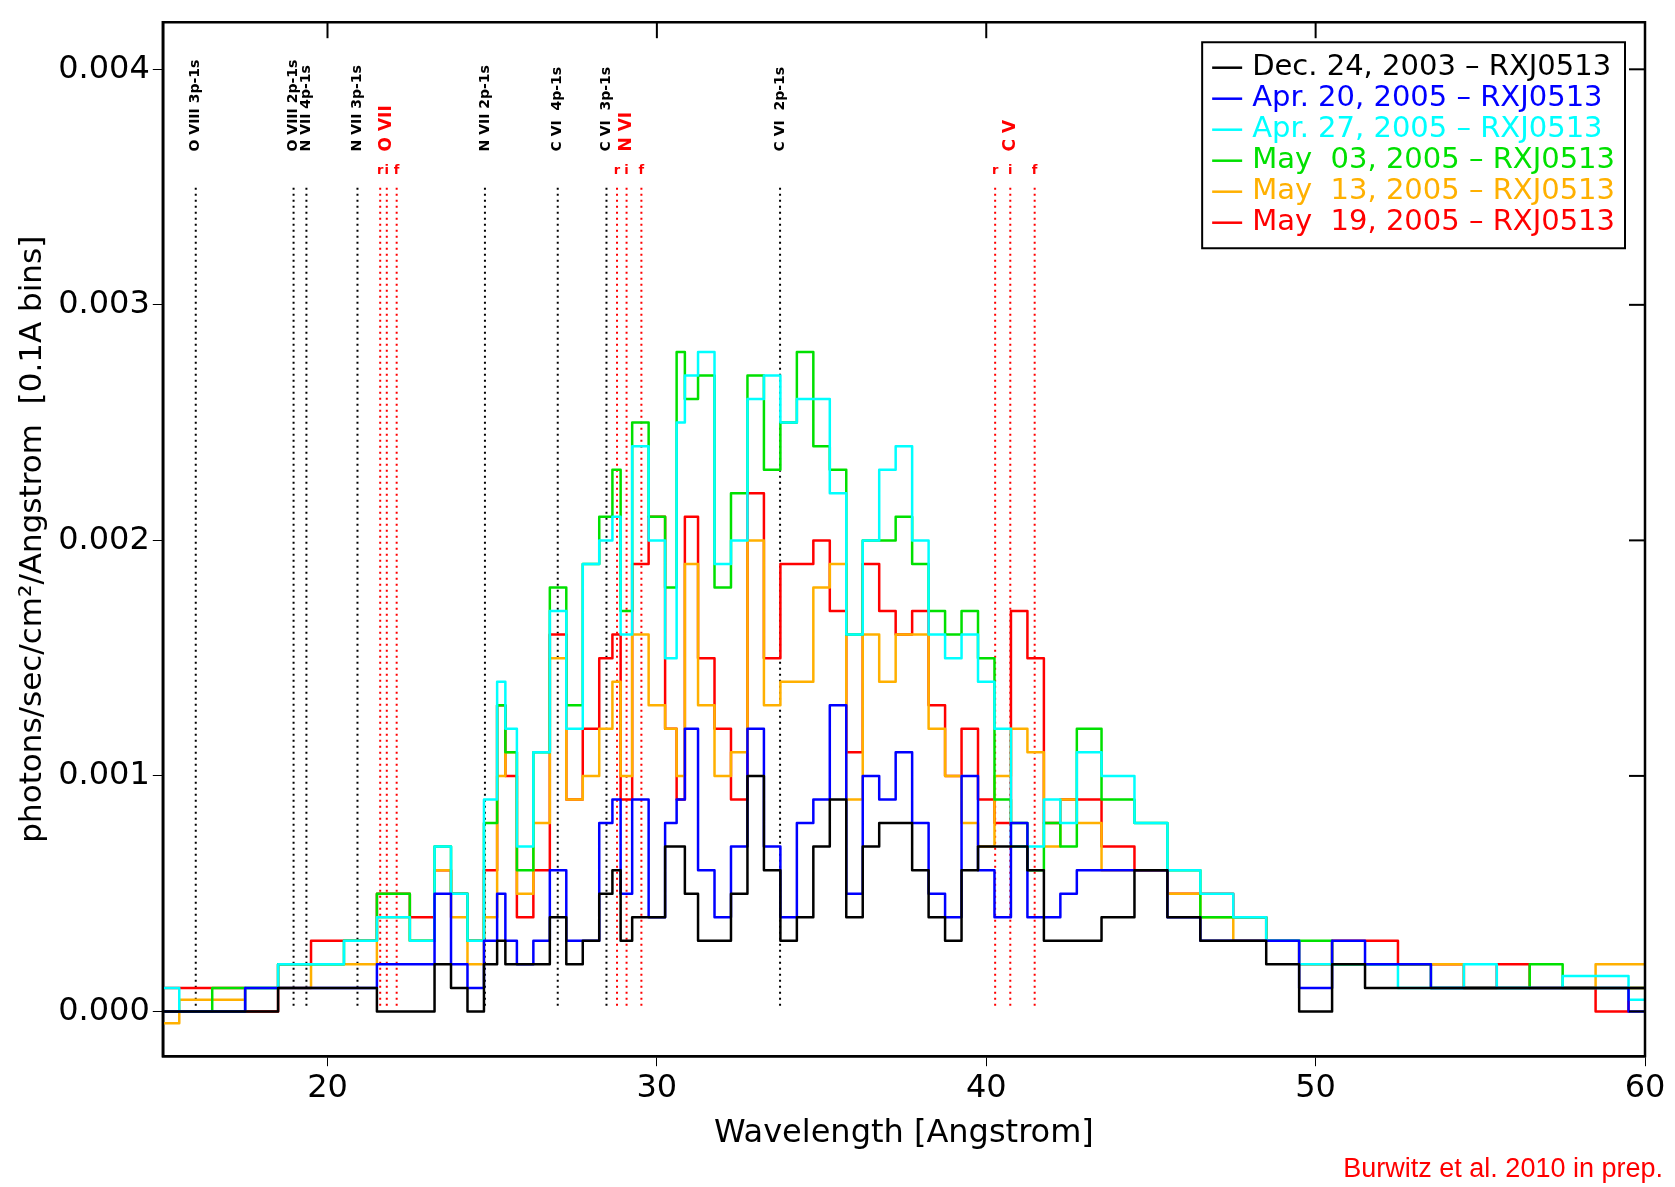 Image resolution: width=1675 pixels, height=1187 pixels. Describe the element at coordinates (1432, 65) in the screenshot. I see `legend-label: Dec. 24, 2003 – RXJ0513` at that location.